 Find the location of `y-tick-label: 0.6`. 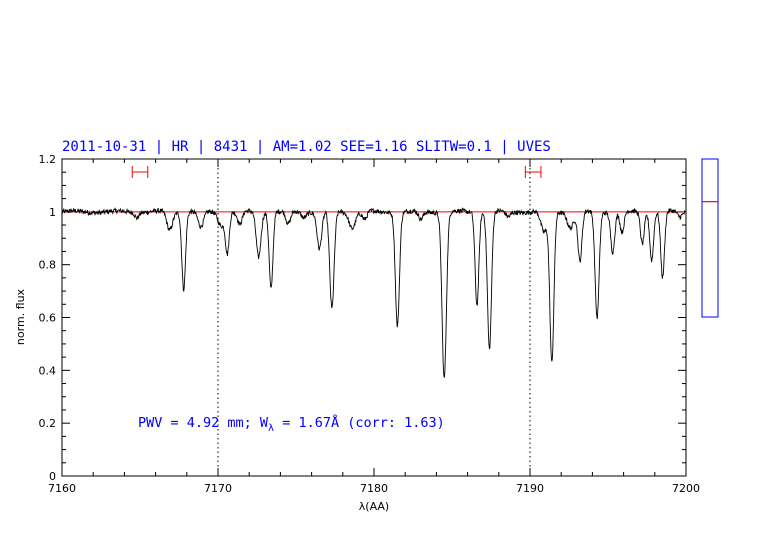

y-tick-label: 0.6 is located at coordinates (48, 318).